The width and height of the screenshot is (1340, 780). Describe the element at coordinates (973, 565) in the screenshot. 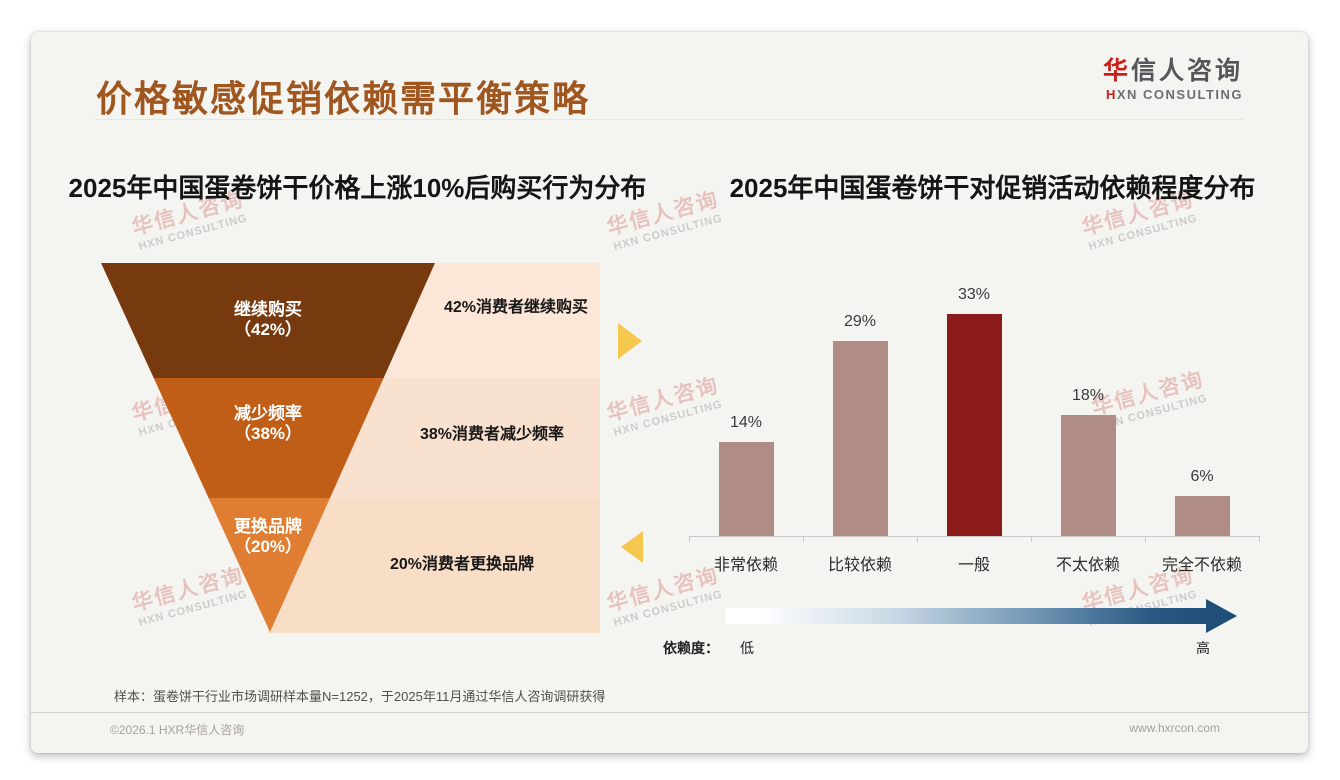

I see `bar-category-label: 一般` at that location.